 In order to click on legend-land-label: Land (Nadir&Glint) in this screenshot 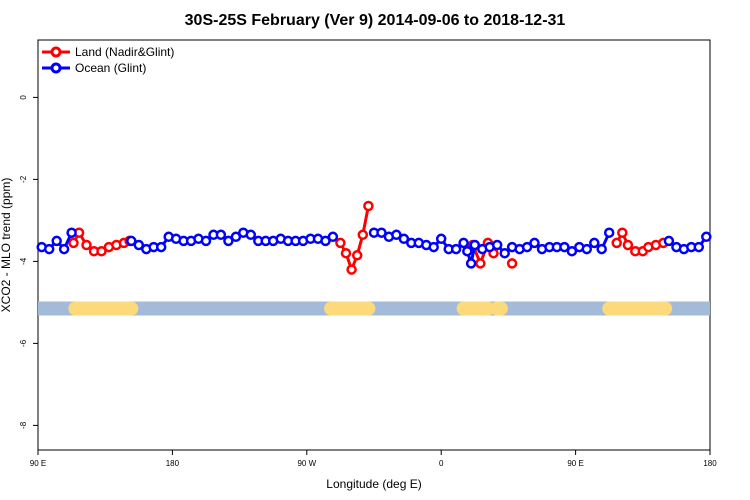, I will do `click(124, 52)`.